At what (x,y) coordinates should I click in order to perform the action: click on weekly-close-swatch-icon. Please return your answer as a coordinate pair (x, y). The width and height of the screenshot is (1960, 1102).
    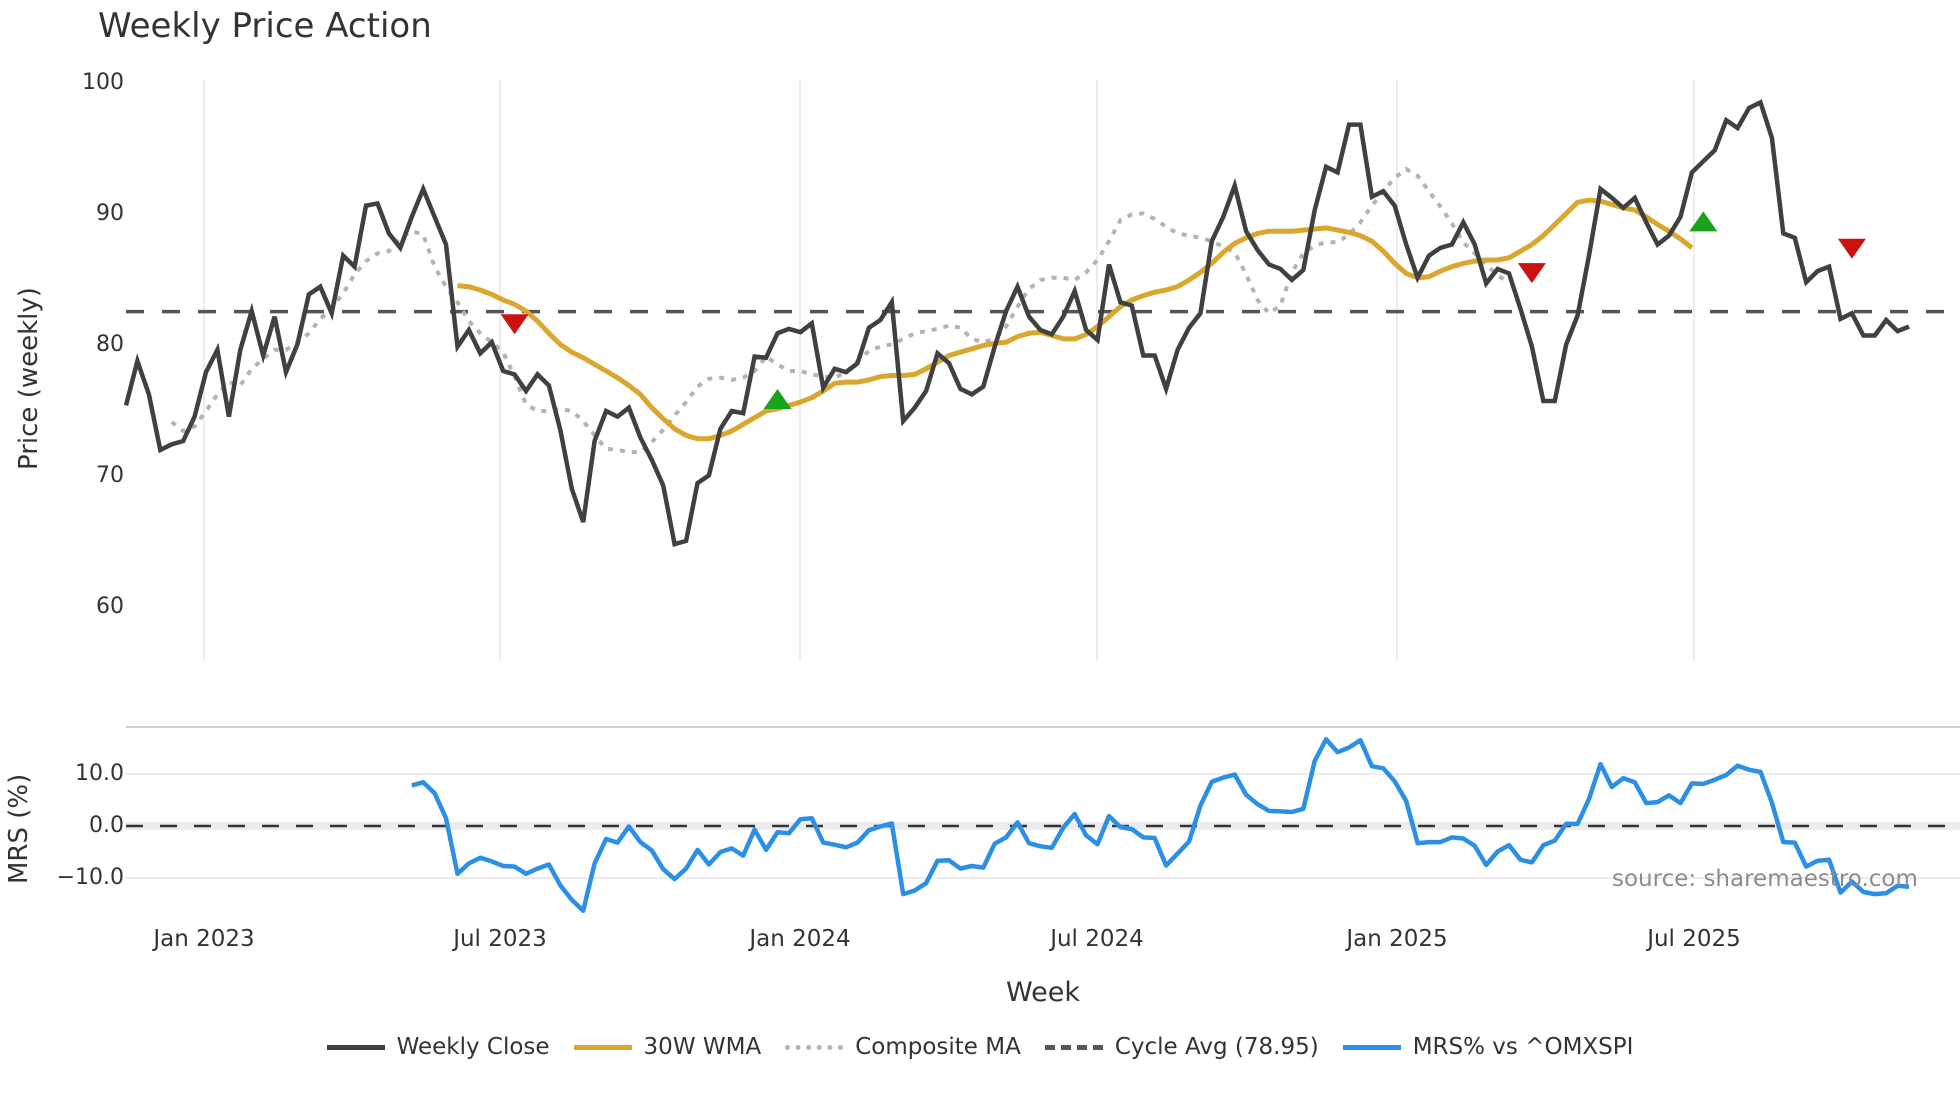
    Looking at the image, I should click on (355, 1047).